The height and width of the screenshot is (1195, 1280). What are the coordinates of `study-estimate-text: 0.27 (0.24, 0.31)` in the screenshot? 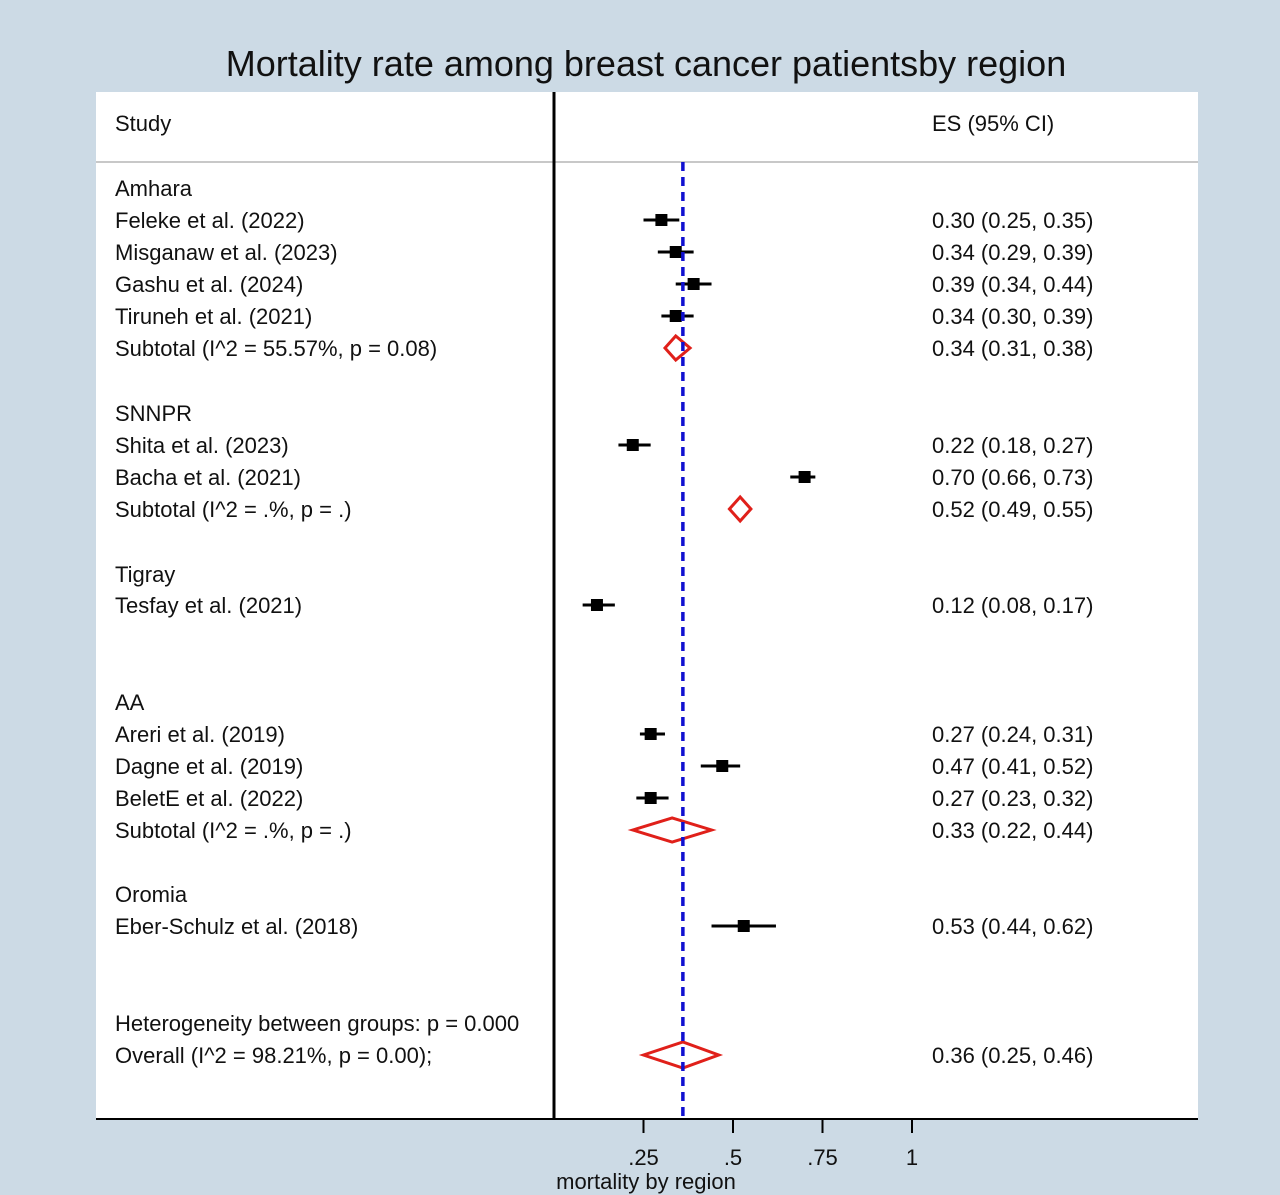 It's located at (1012, 734).